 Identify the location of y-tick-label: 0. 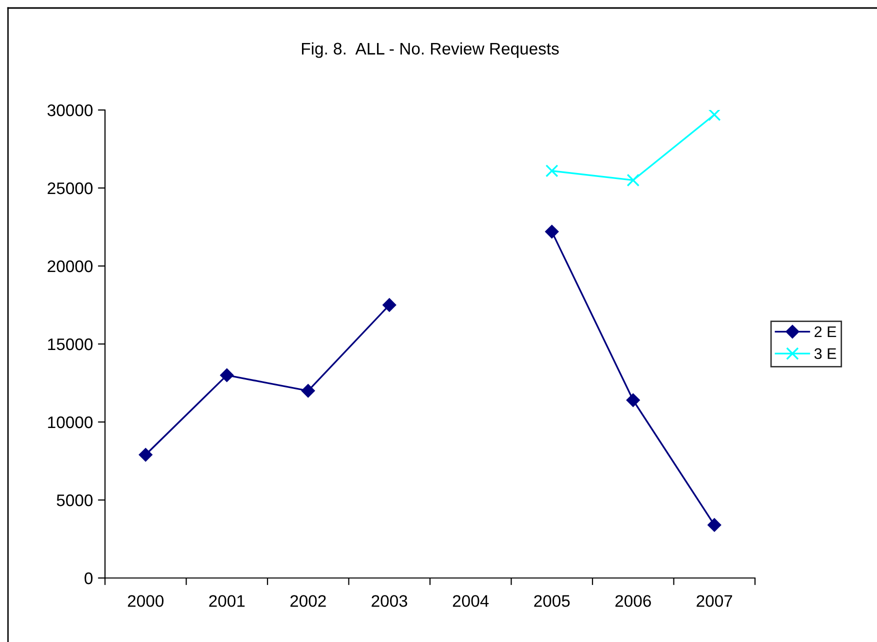
(88, 578).